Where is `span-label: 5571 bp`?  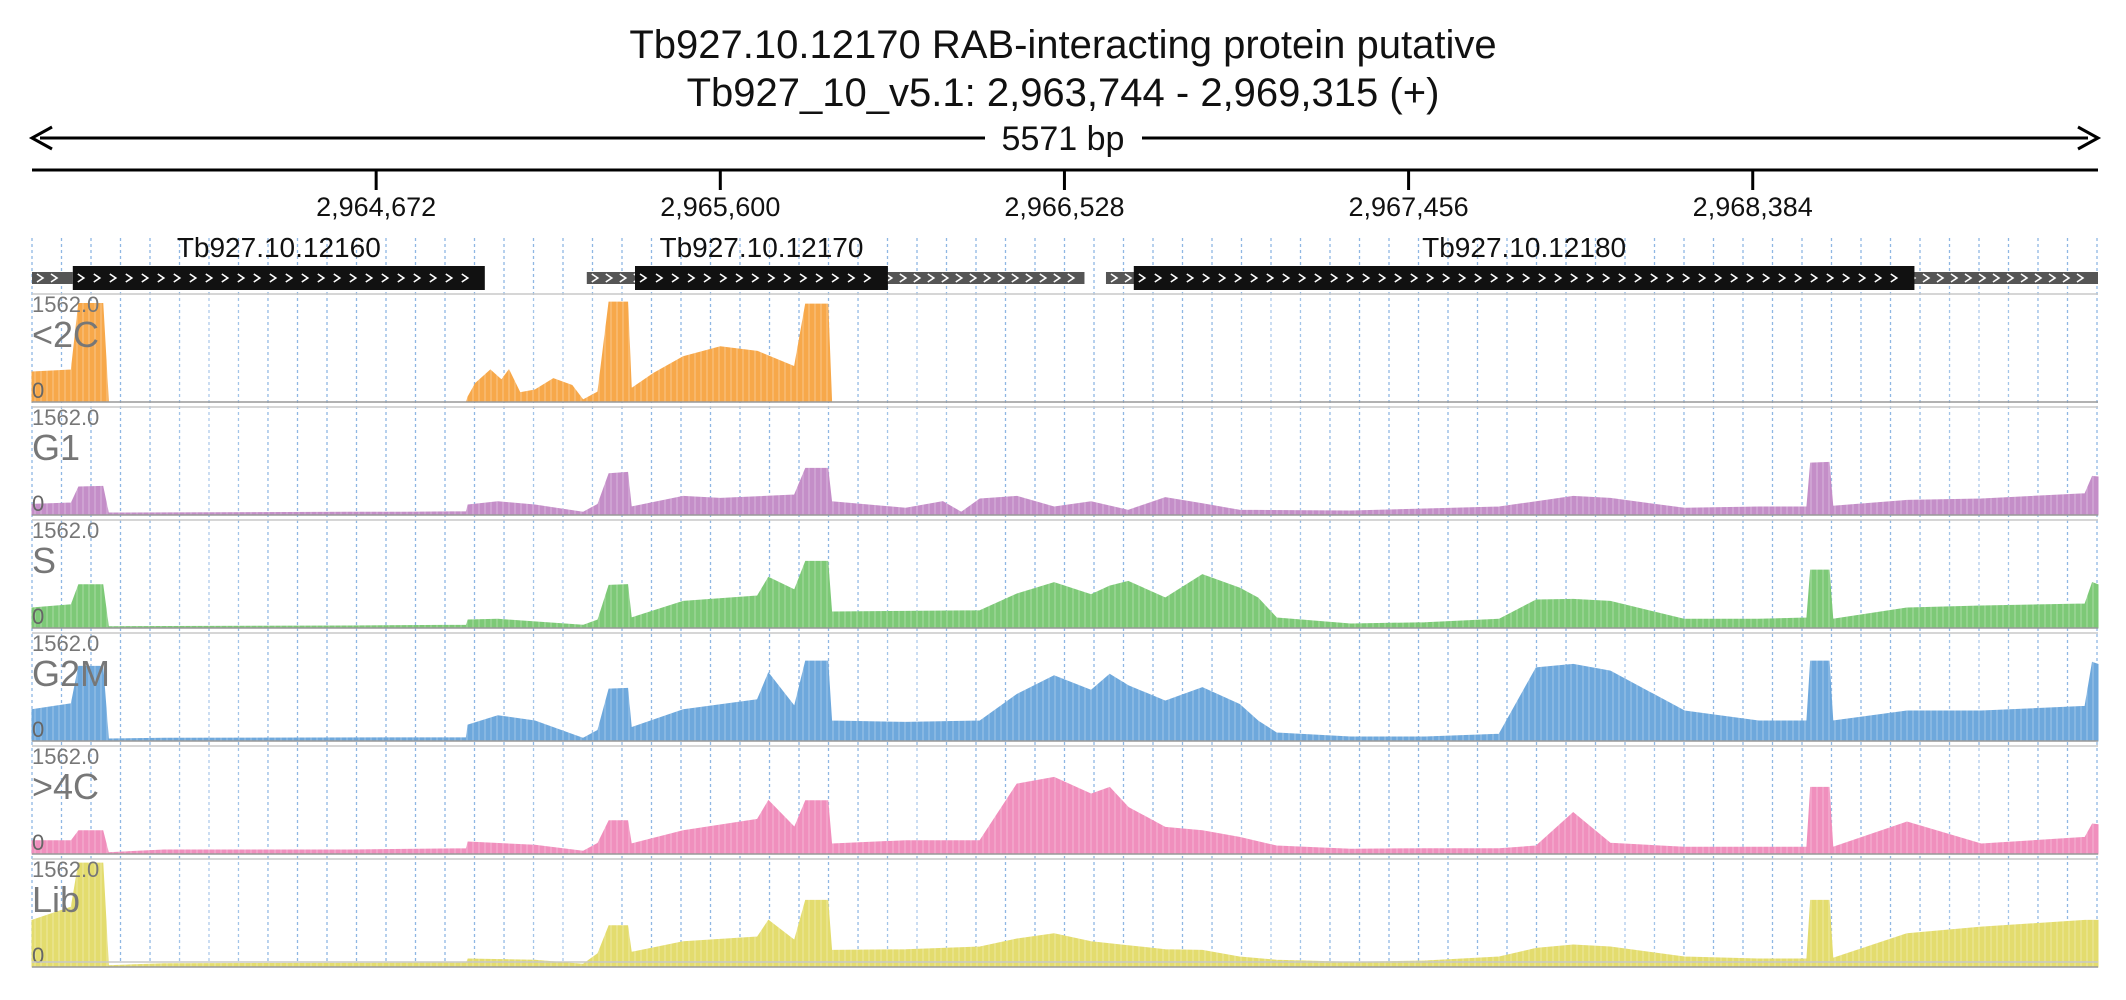 span-label: 5571 bp is located at coordinates (1063, 139).